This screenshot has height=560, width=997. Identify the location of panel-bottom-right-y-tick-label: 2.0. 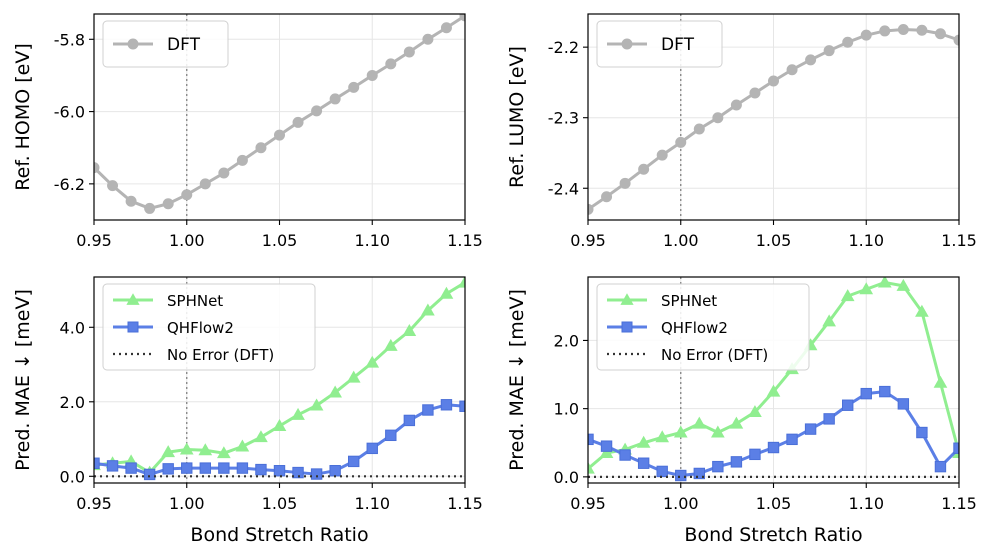
(566, 340).